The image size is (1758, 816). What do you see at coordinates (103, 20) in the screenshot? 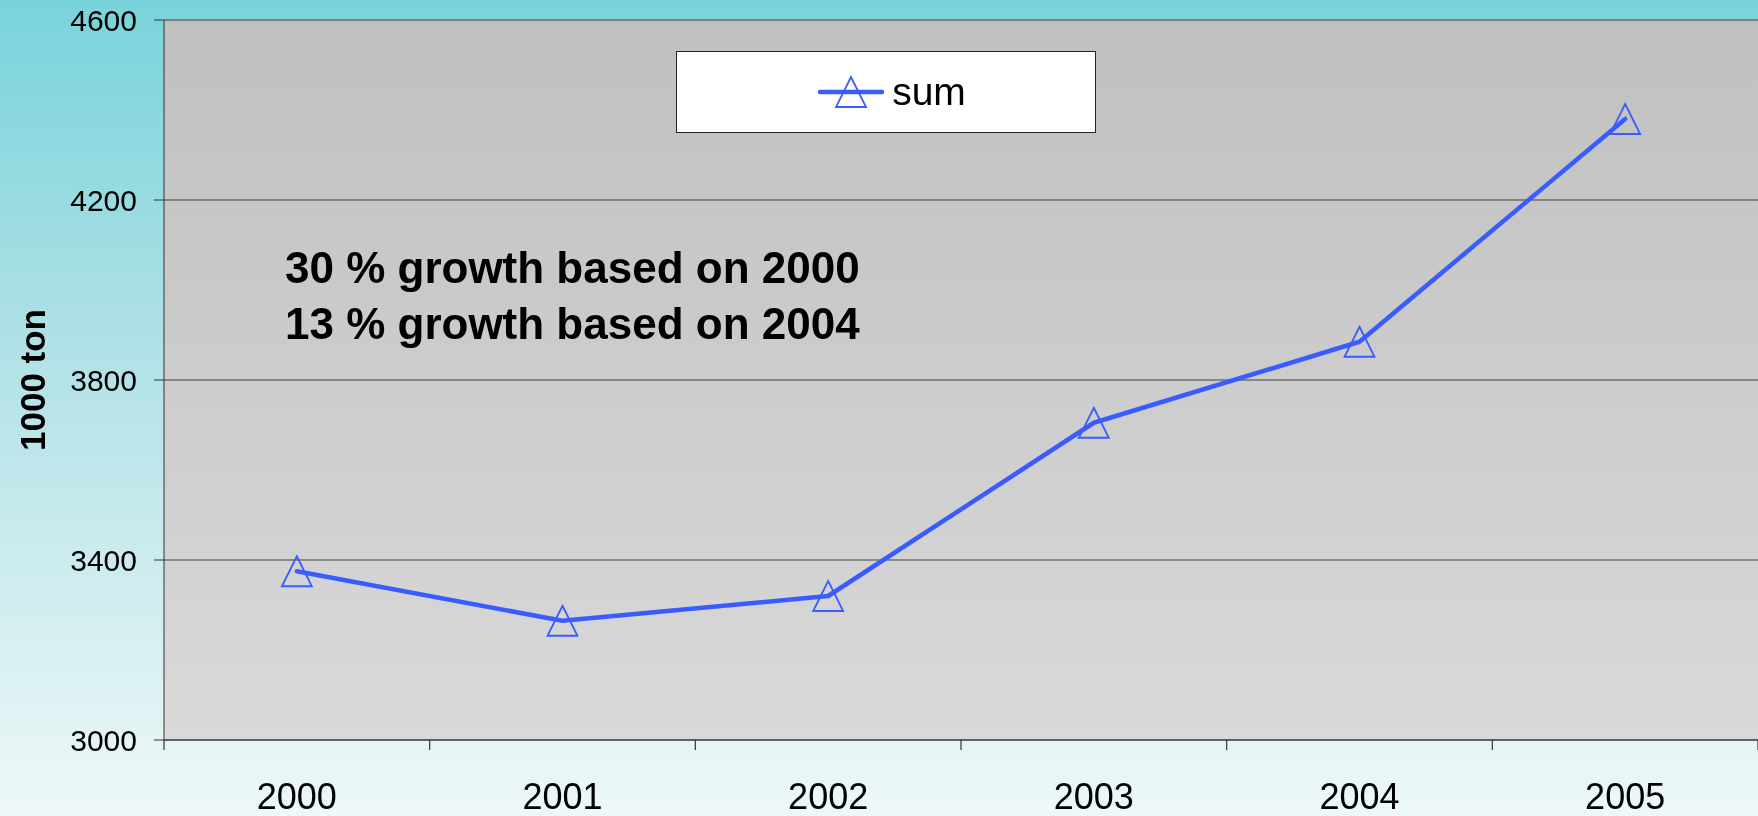
I see `y-tick-label: 4600` at bounding box center [103, 20].